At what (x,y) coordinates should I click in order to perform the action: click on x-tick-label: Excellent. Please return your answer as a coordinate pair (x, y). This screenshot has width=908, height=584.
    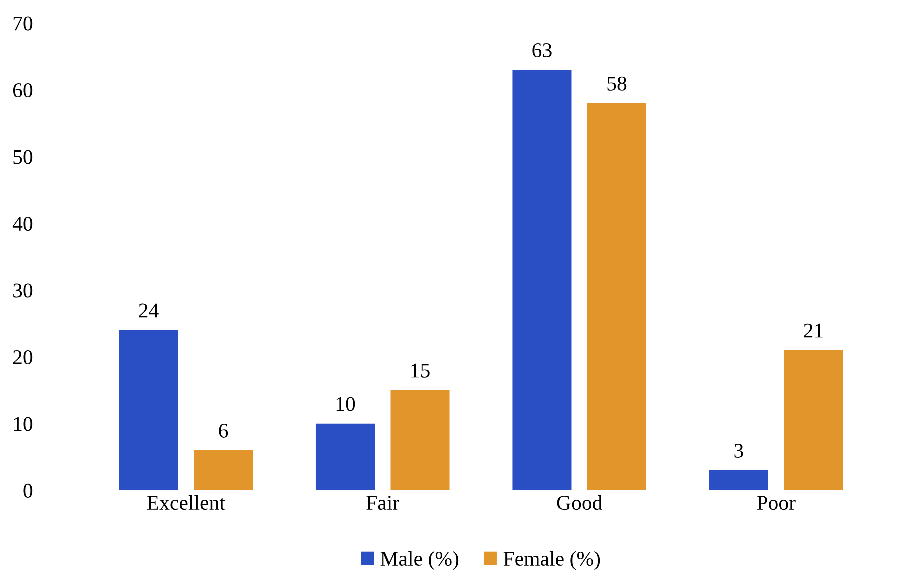
    Looking at the image, I should click on (186, 502).